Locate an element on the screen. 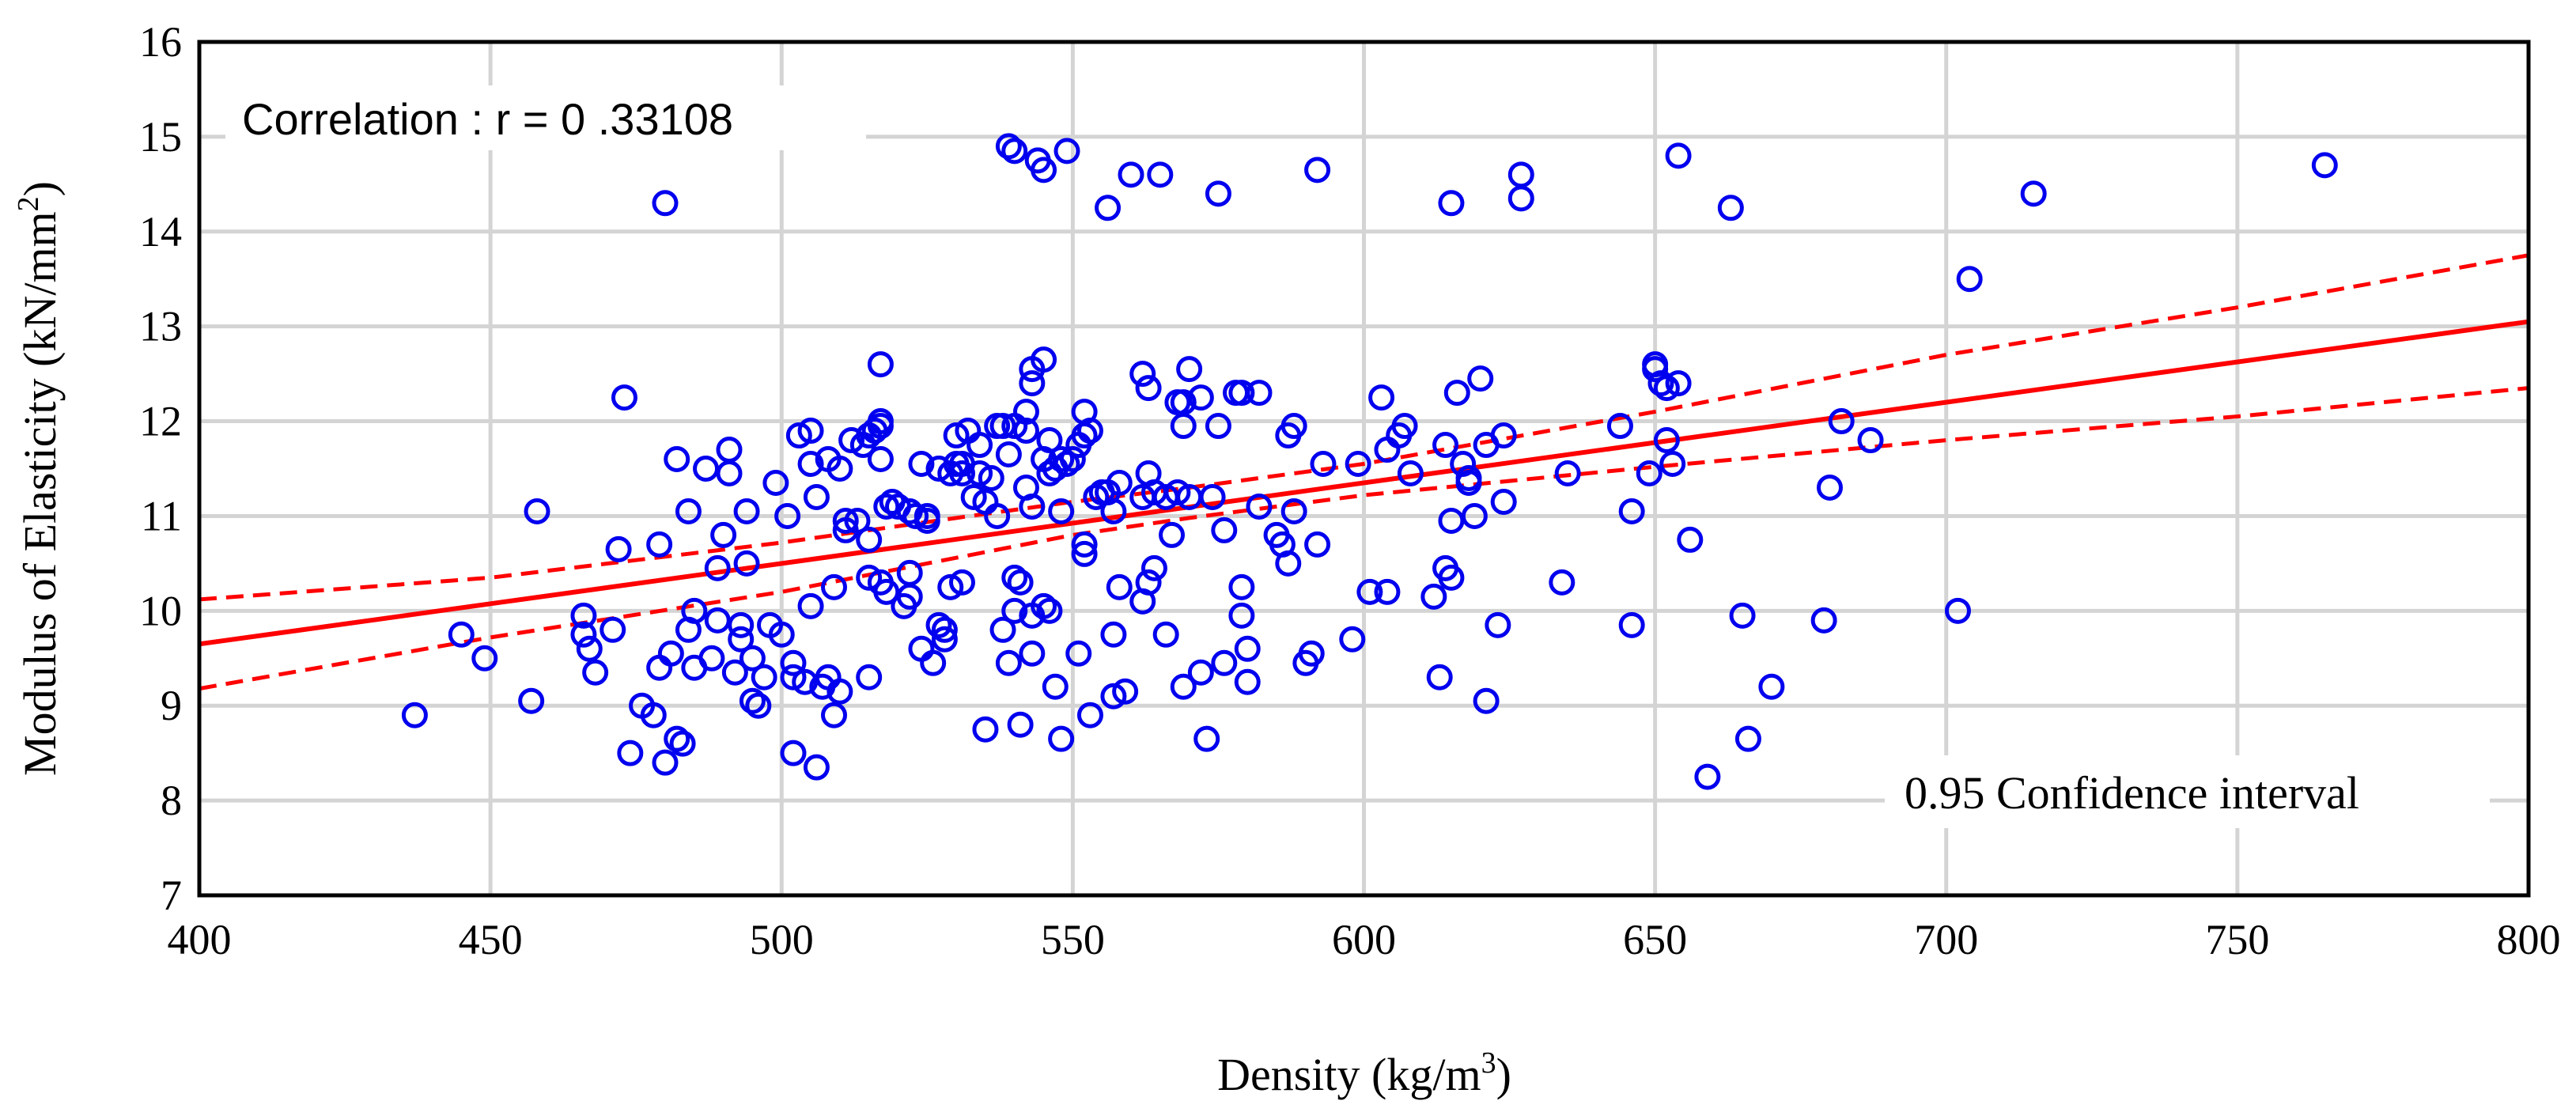 The width and height of the screenshot is (2576, 1116). x-tick-label: 800 is located at coordinates (2529, 939).